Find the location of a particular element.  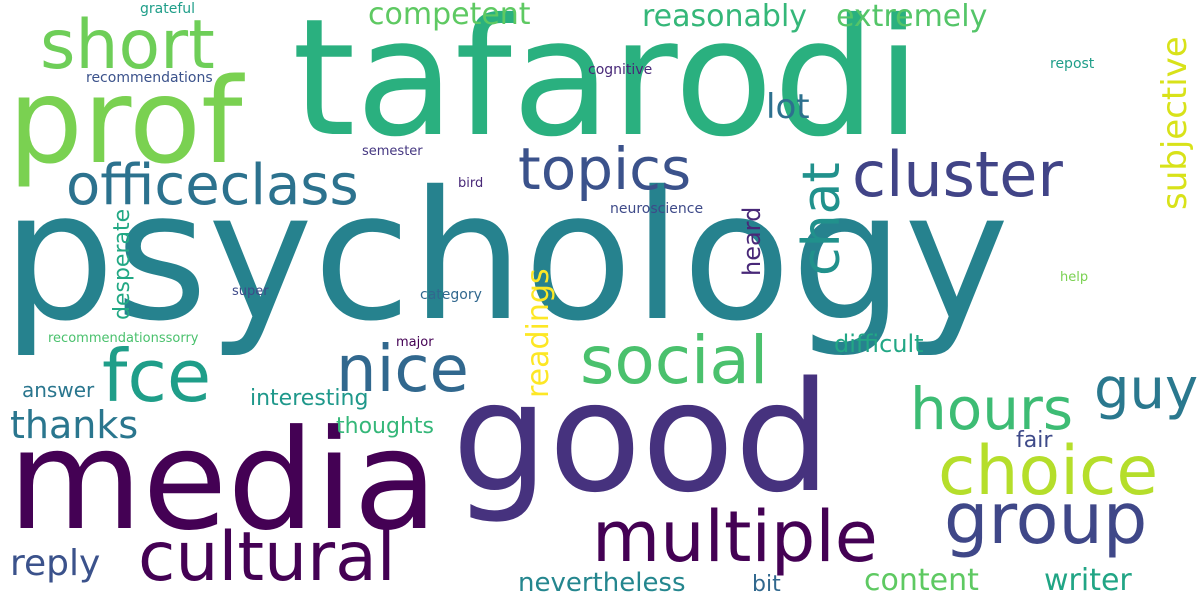

word-group: group is located at coordinates (1046, 519).